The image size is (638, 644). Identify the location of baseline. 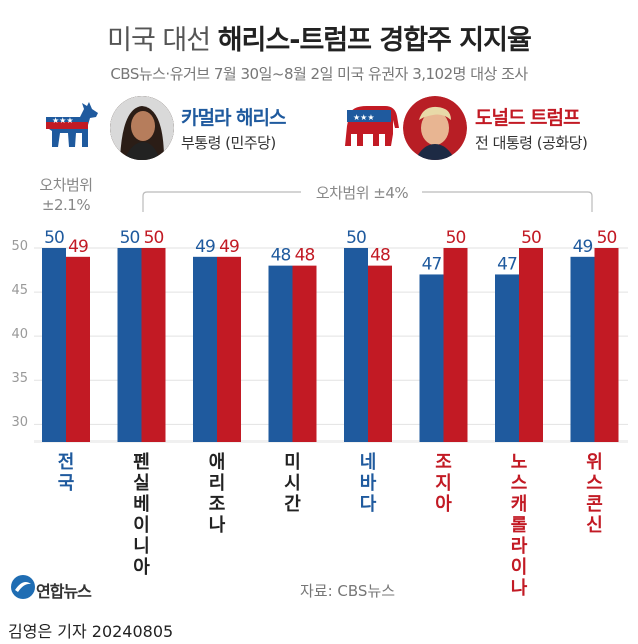
(331, 441).